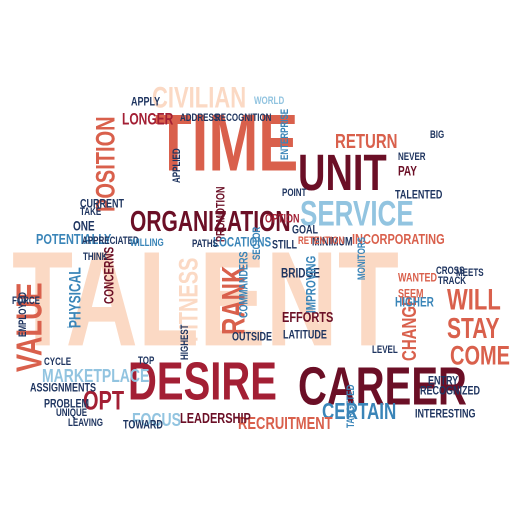  I want to click on cloud-word-leadership: LEADERSHIP, so click(215, 418).